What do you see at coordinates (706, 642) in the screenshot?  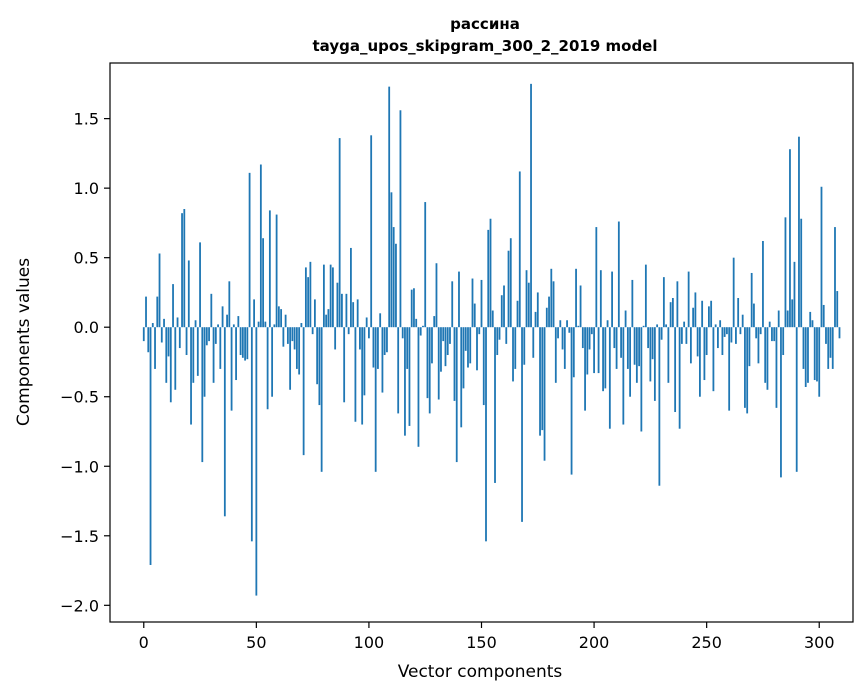 I see `x-tick-label: 250` at bounding box center [706, 642].